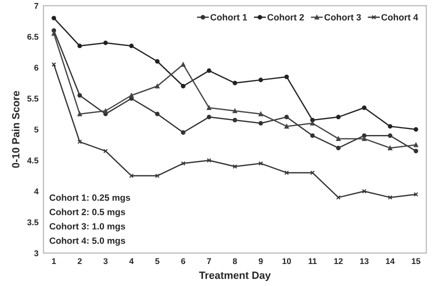 This screenshot has width=435, height=286. Describe the element at coordinates (88, 241) in the screenshot. I see `annotation: Cohort 4: 5.0 mgs` at that location.